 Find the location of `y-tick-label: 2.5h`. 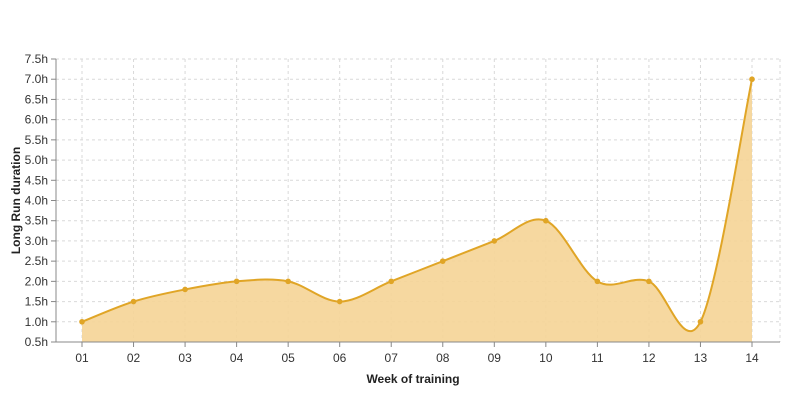

y-tick-label: 2.5h is located at coordinates (36, 261).